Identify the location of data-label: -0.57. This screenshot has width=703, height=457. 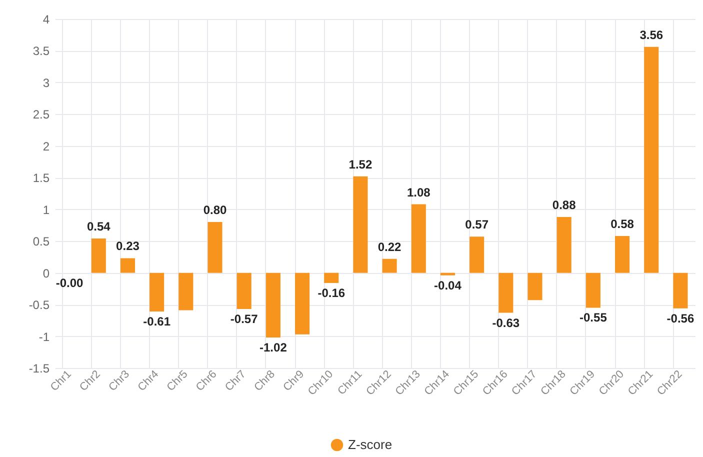
(244, 319).